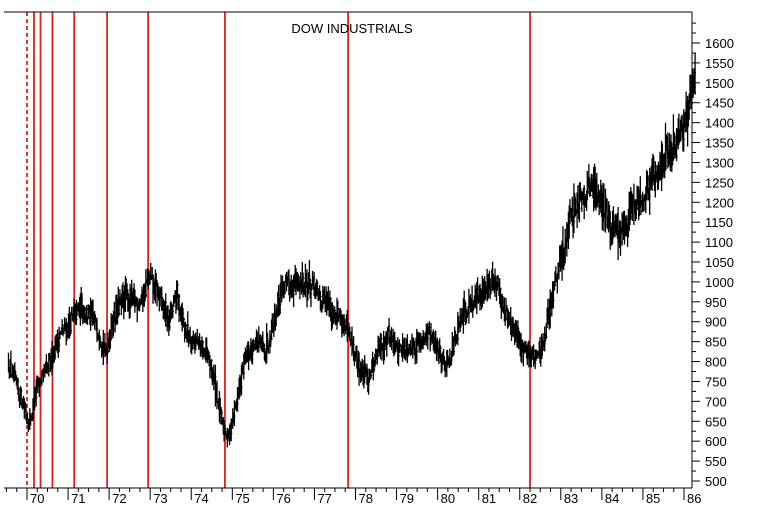  What do you see at coordinates (716, 302) in the screenshot?
I see `y-tick-label: 950` at bounding box center [716, 302].